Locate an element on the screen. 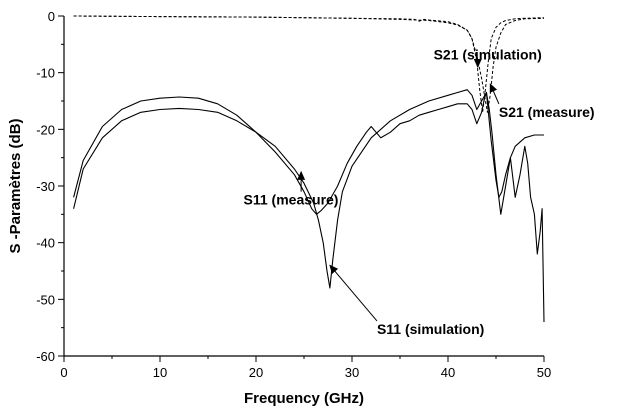 This screenshot has height=409, width=629. y-tick-label: -50 is located at coordinates (45, 299).